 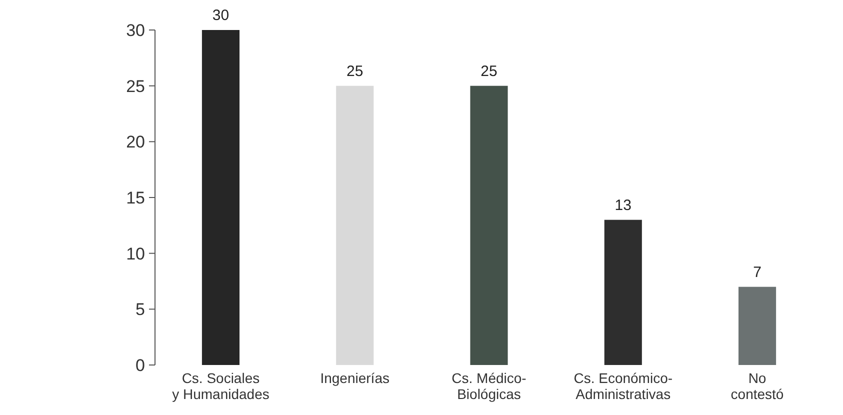 I want to click on x-tick-label: Cs. Médico- Biológicas, so click(x=489, y=386).